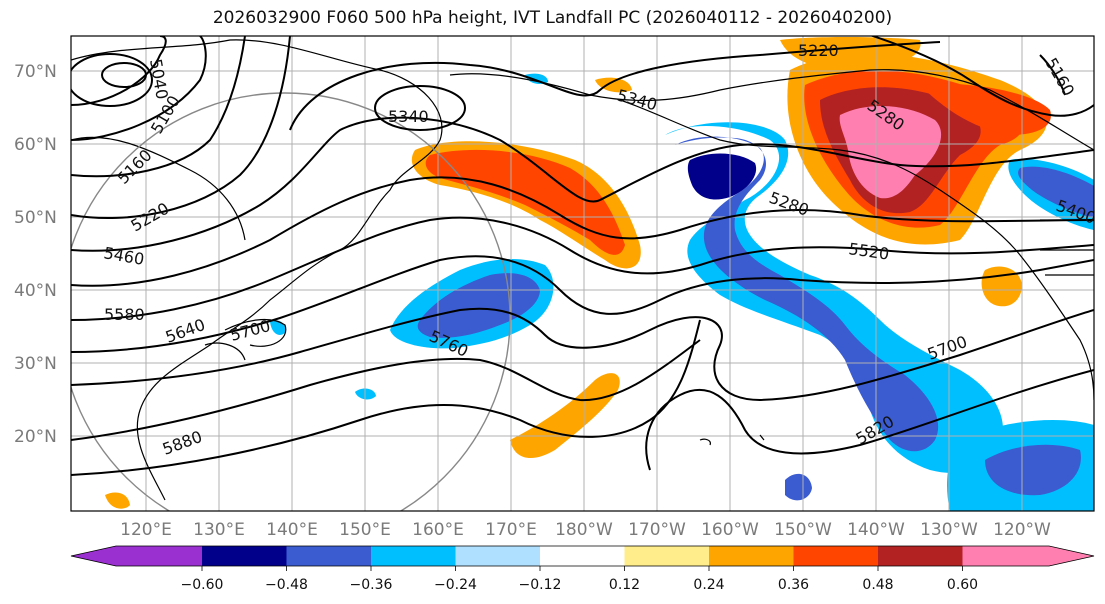  I want to click on lon-label: 180°W, so click(584, 530).